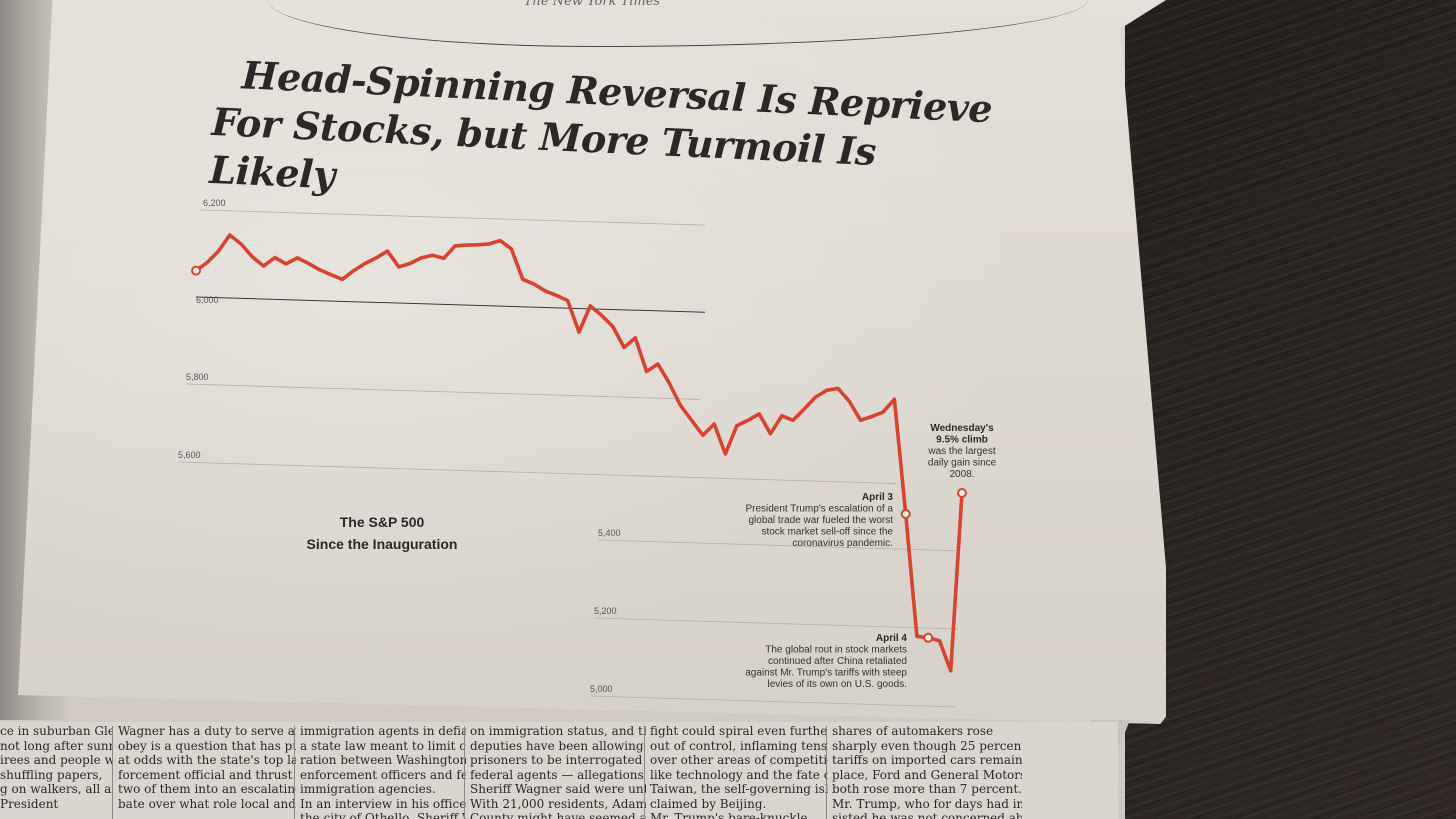 This screenshot has width=1456, height=819. What do you see at coordinates (905, 514) in the screenshot?
I see `april-3-marker` at bounding box center [905, 514].